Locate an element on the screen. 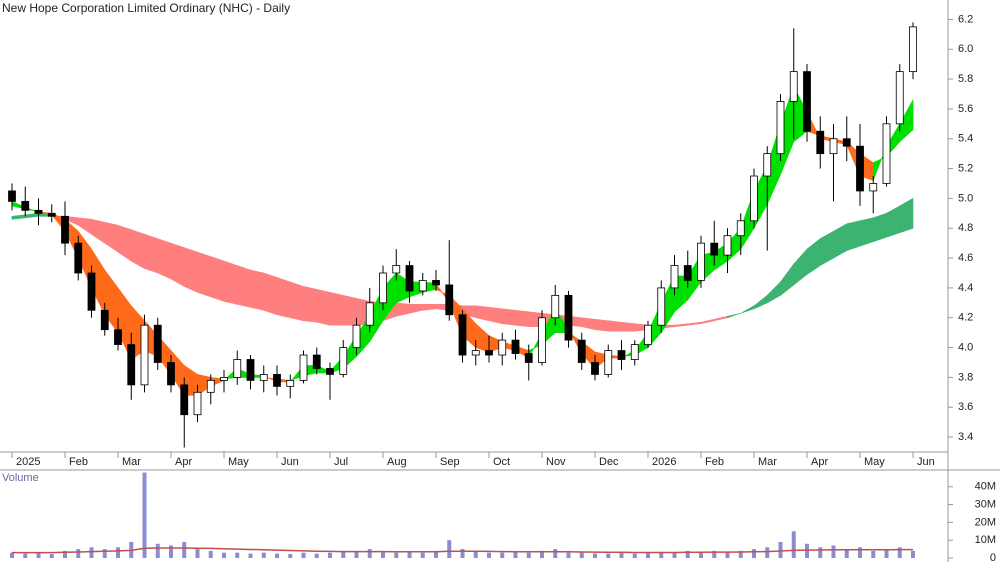 The height and width of the screenshot is (562, 1000). y-tick-label: 40M is located at coordinates (985, 487).